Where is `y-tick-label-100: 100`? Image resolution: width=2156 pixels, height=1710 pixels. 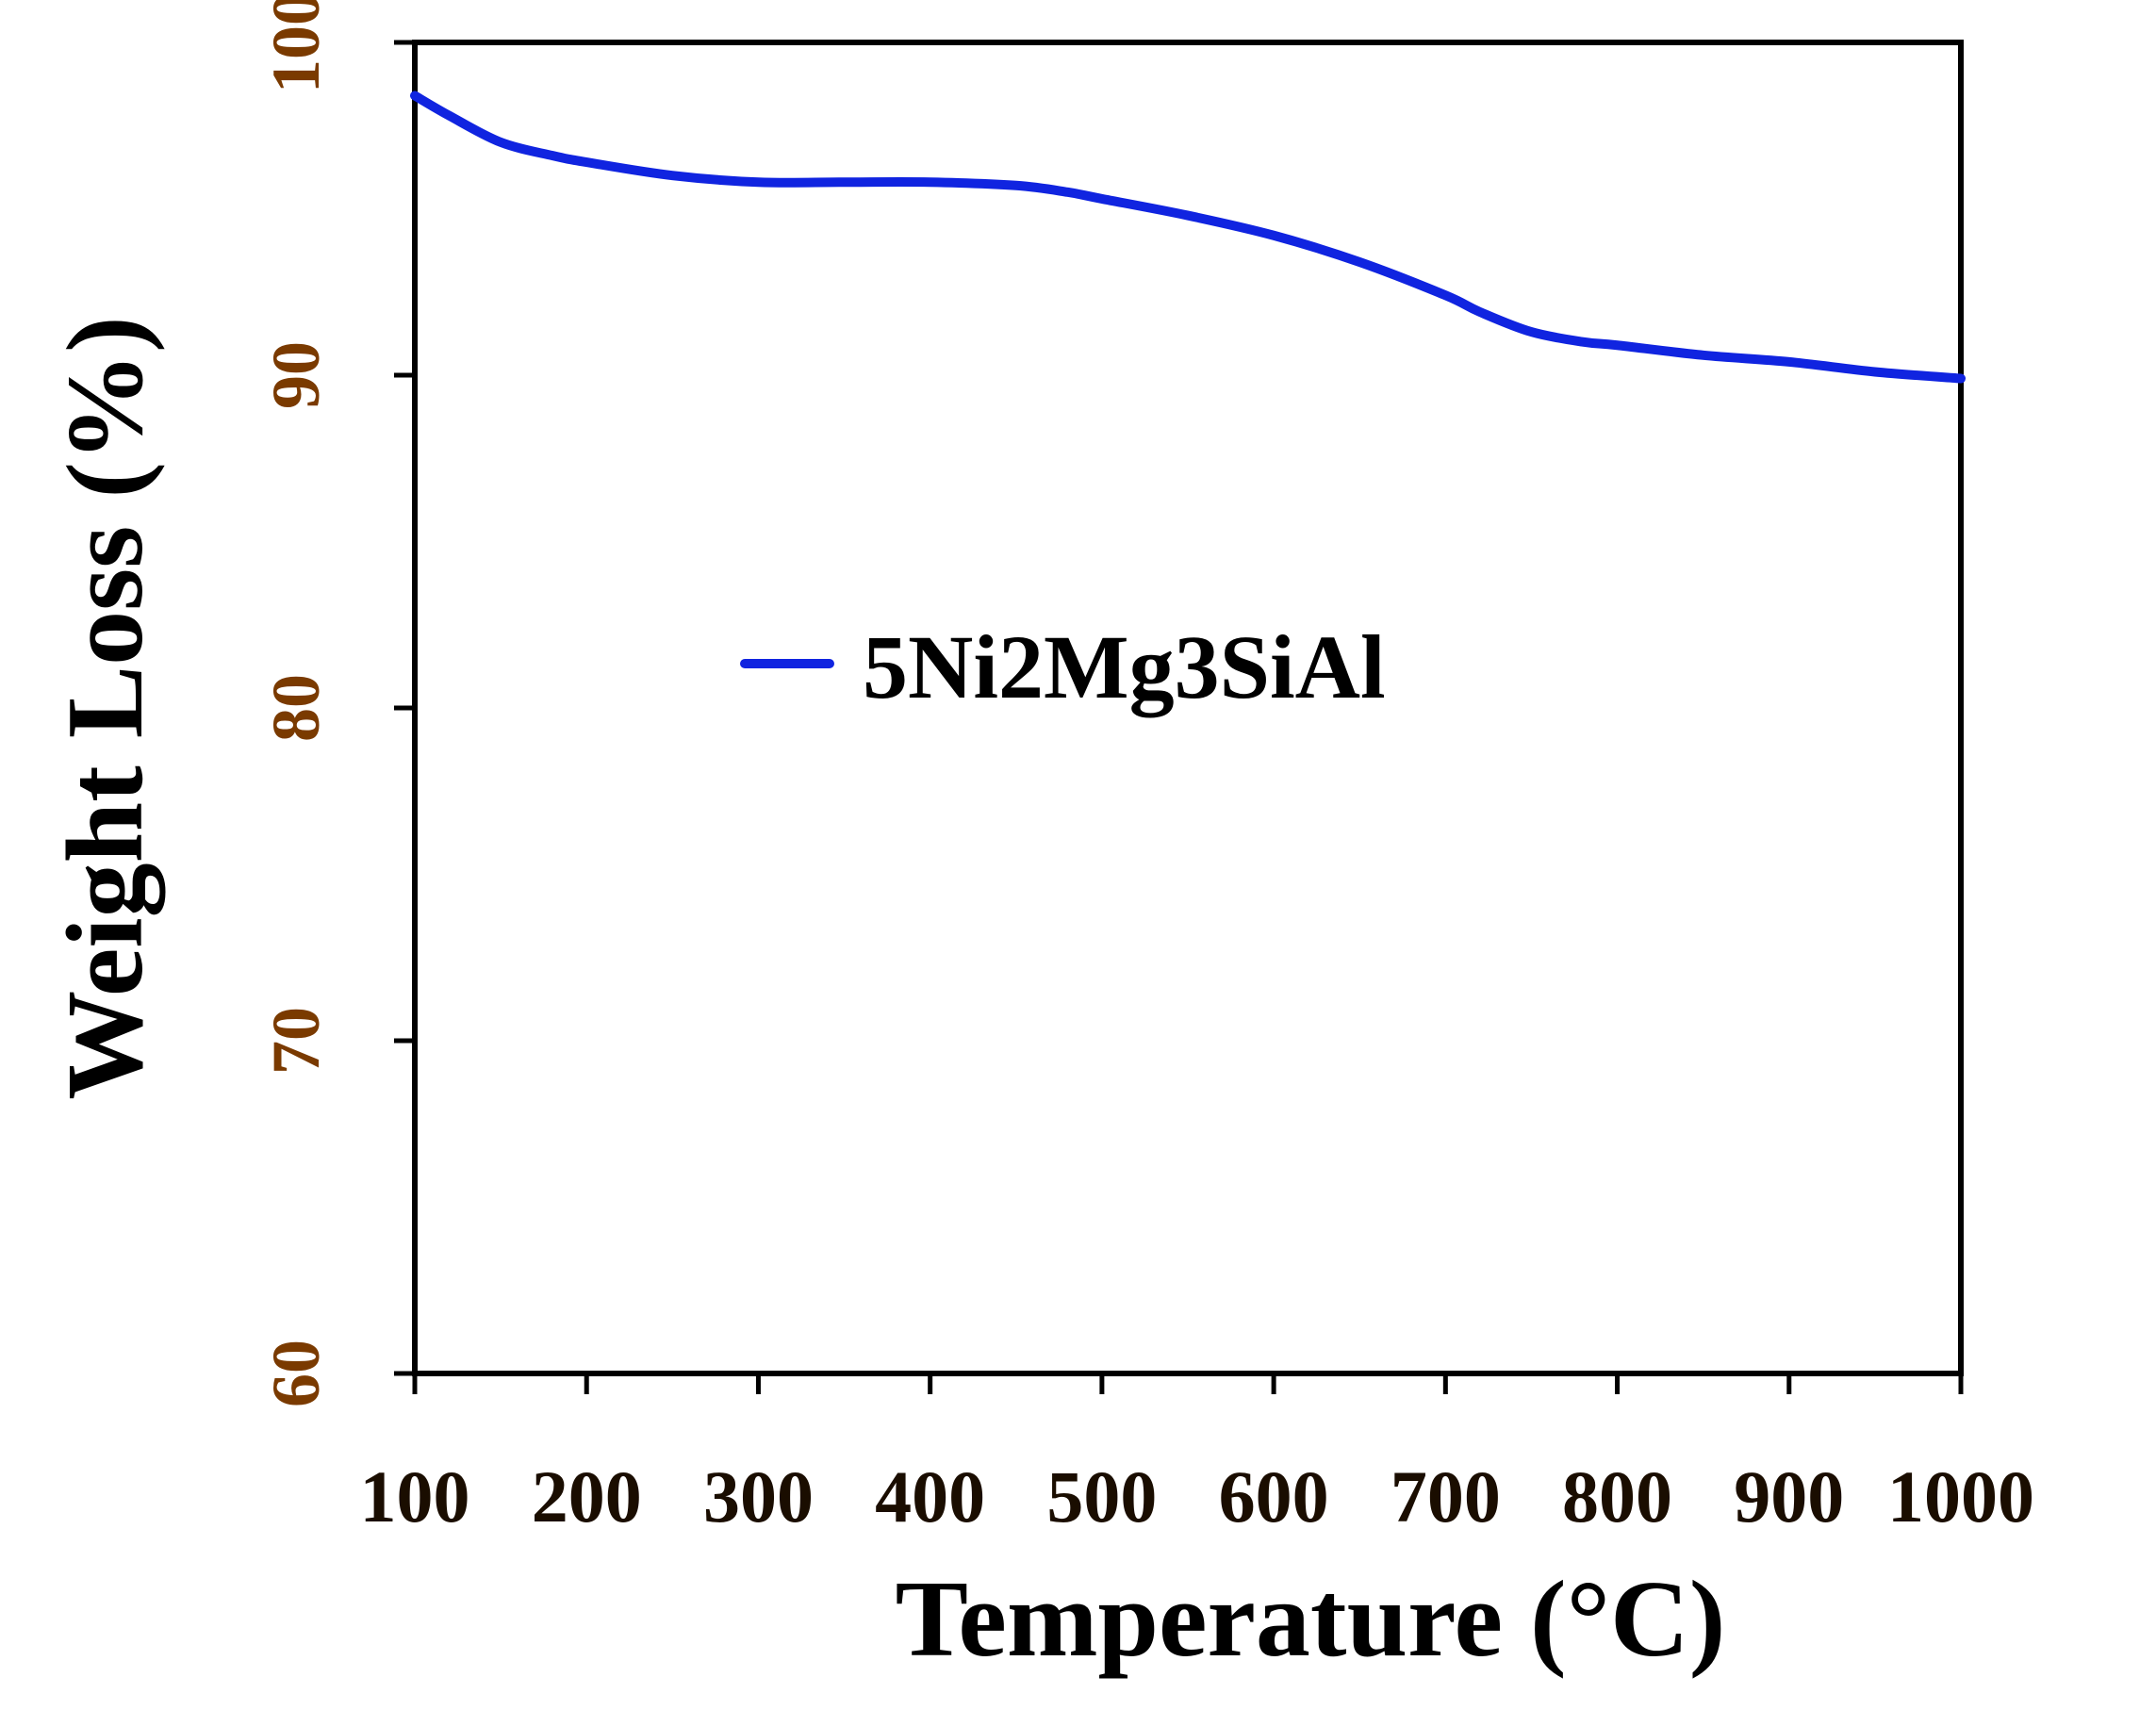 y-tick-label-100: 100 is located at coordinates (296, 46).